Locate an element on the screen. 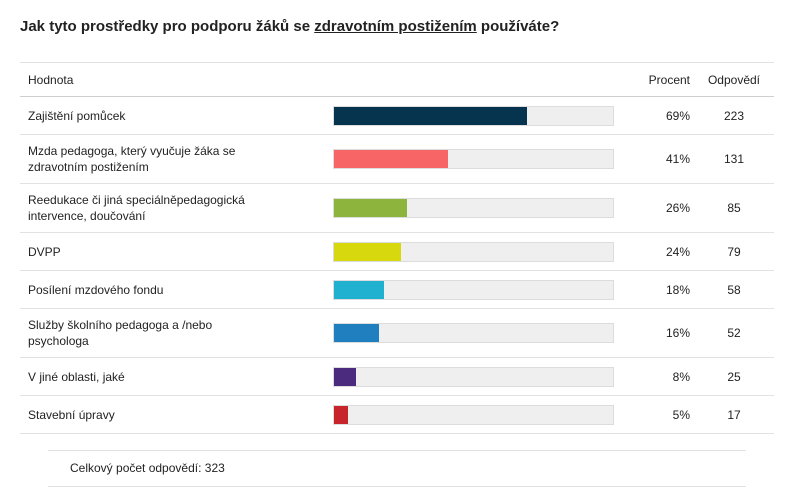  count-label: 85 is located at coordinates (734, 208).